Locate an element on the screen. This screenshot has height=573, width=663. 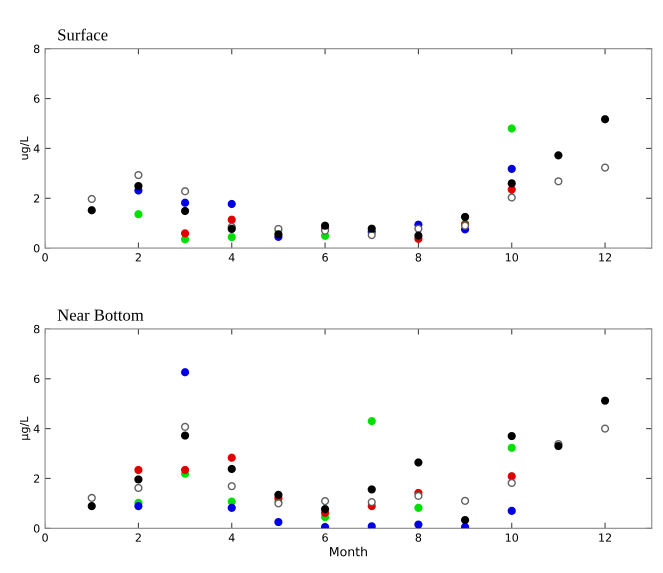
x-axis-title: Month is located at coordinates (348, 551).